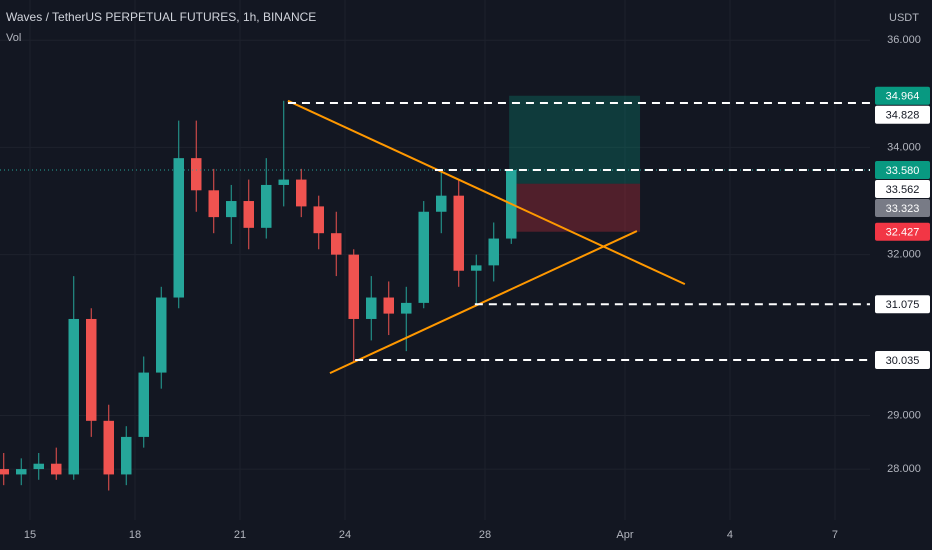  What do you see at coordinates (30, 535) in the screenshot?
I see `x-tick-label: 15` at bounding box center [30, 535].